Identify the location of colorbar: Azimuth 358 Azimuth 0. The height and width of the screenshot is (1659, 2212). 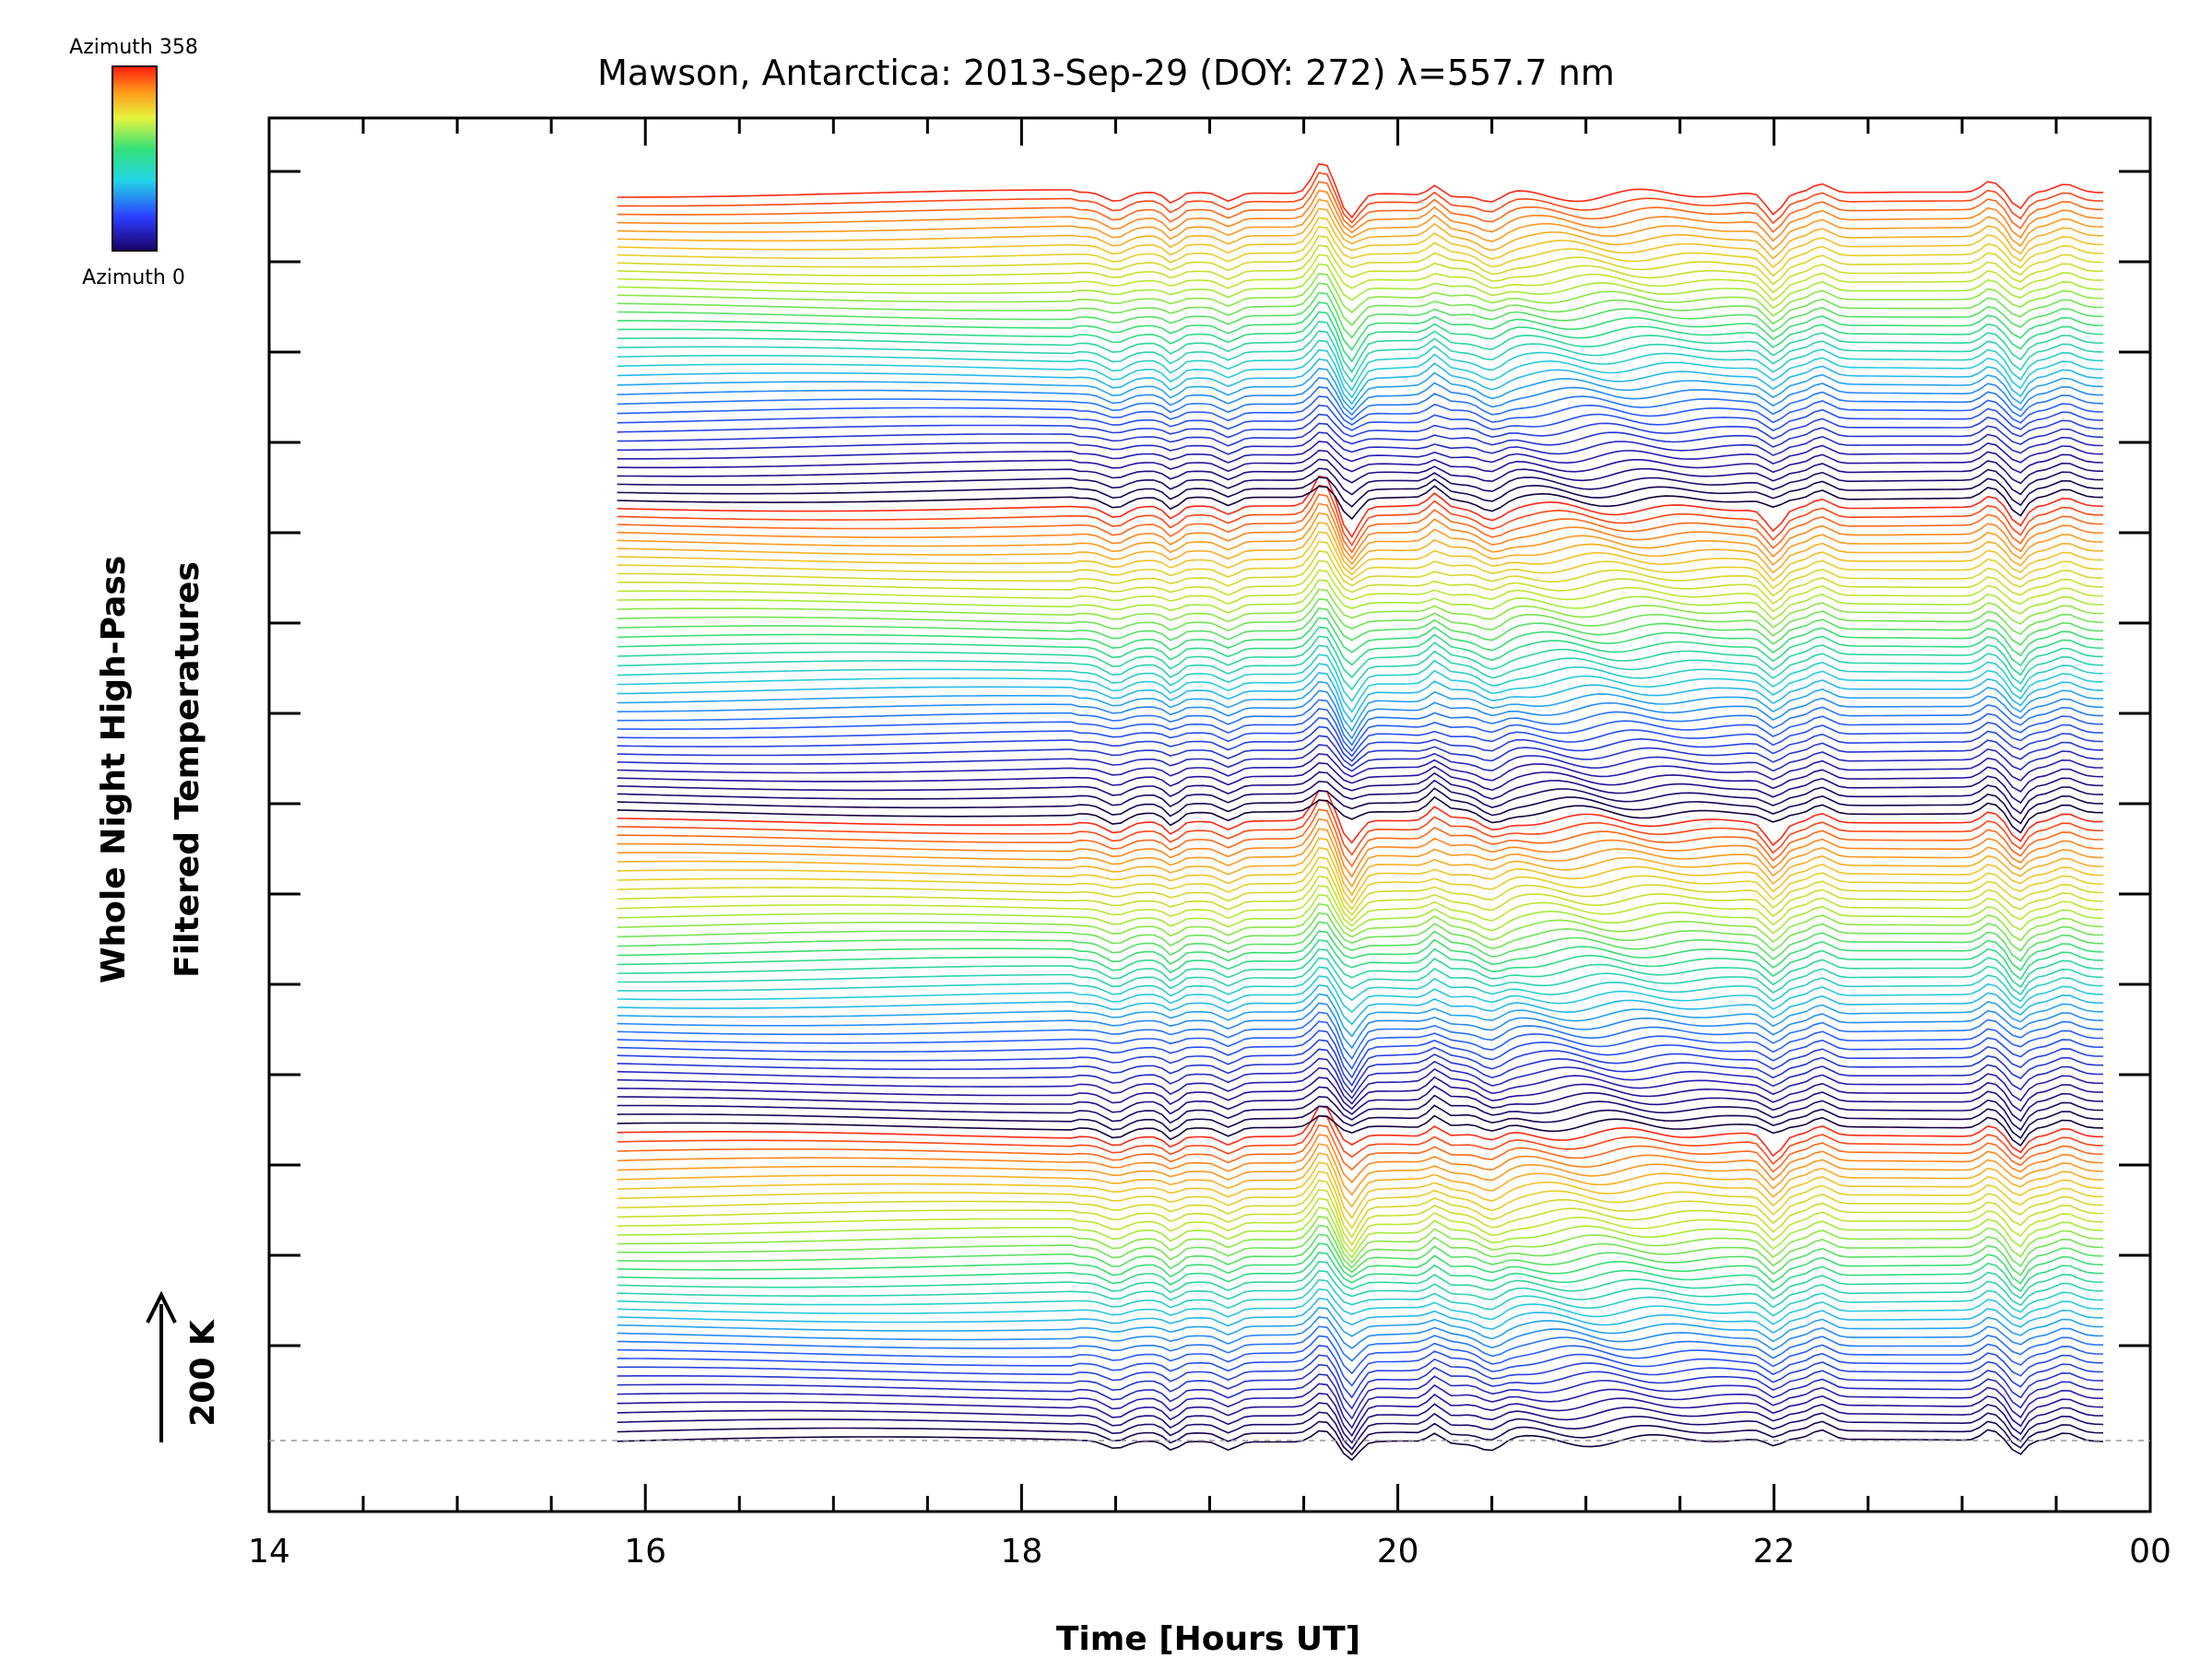
(133, 162).